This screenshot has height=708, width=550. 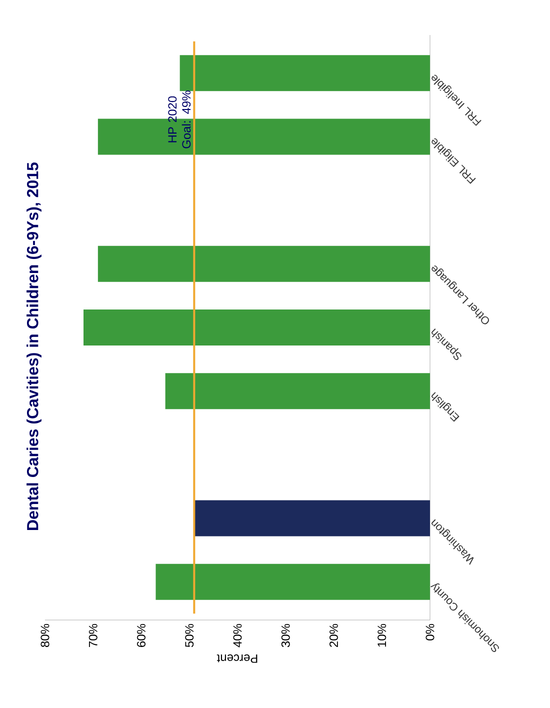 I want to click on ref-line-label: HP 2020 Goal: 49%, so click(x=179, y=119).